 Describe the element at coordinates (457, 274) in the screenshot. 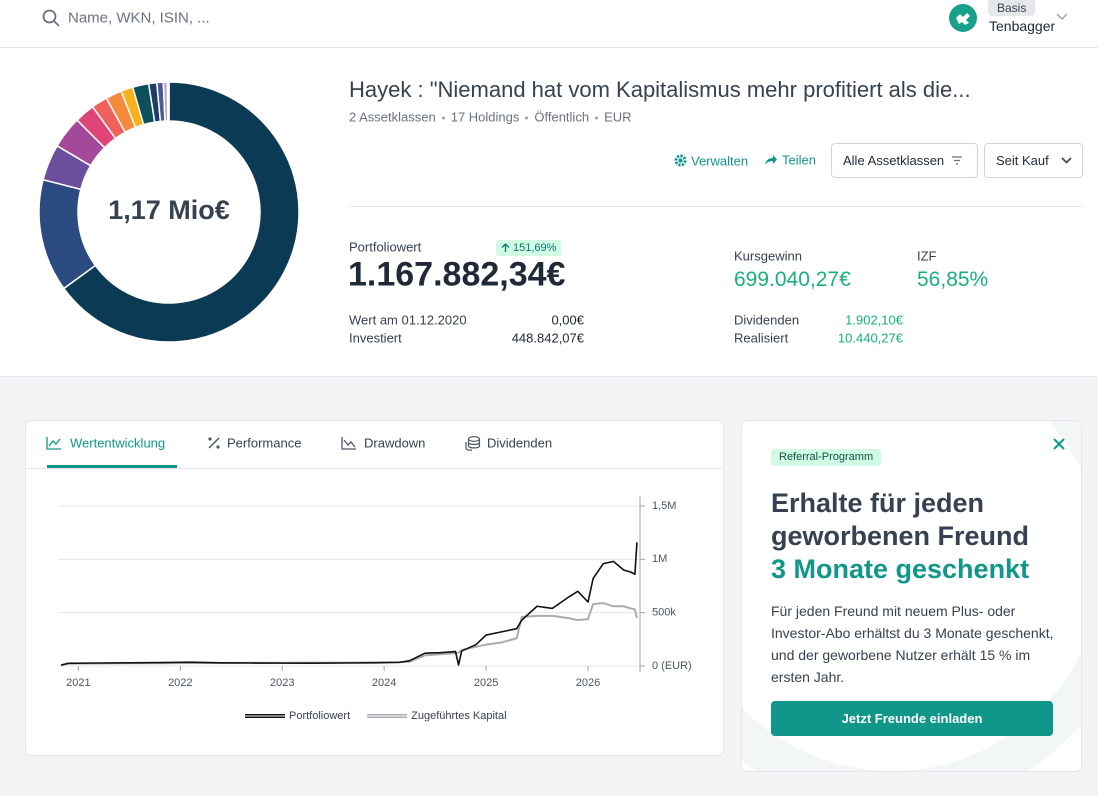

I see `portfolio-value: 1.167.882,34€` at that location.